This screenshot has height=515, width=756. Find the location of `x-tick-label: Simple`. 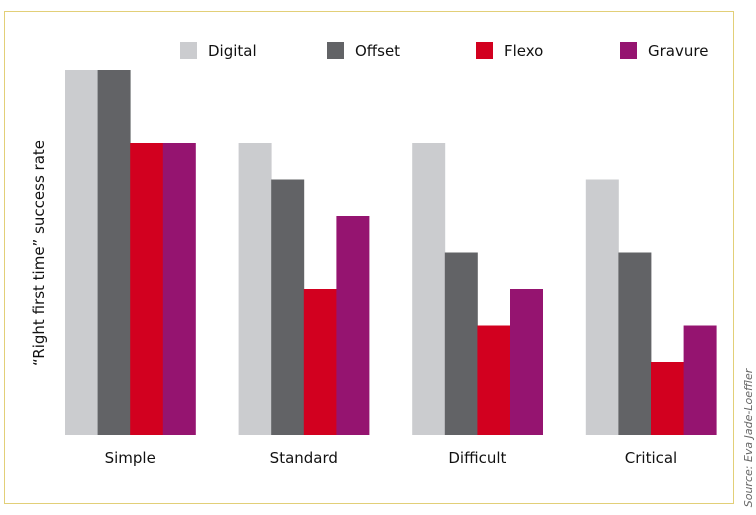

x-tick-label: Simple is located at coordinates (130, 458).